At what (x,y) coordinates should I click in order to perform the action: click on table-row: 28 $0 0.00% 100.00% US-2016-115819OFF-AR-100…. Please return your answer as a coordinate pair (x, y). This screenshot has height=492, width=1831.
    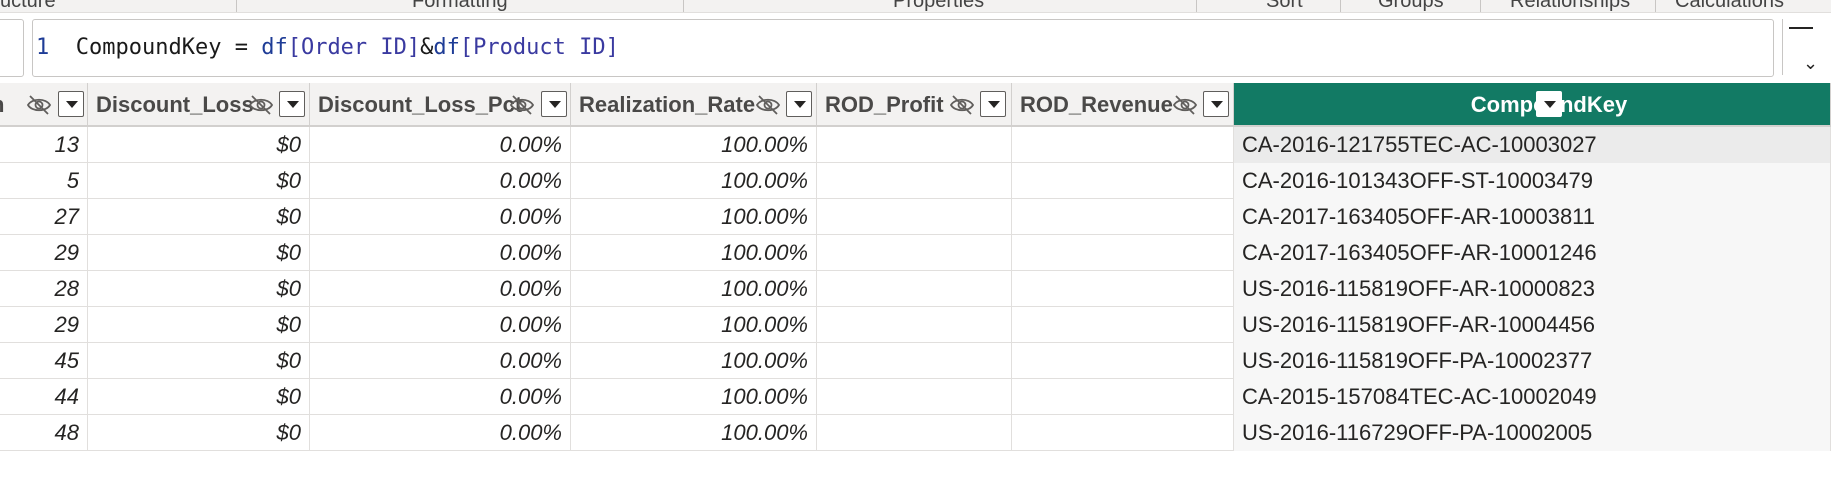
    Looking at the image, I should click on (915, 289).